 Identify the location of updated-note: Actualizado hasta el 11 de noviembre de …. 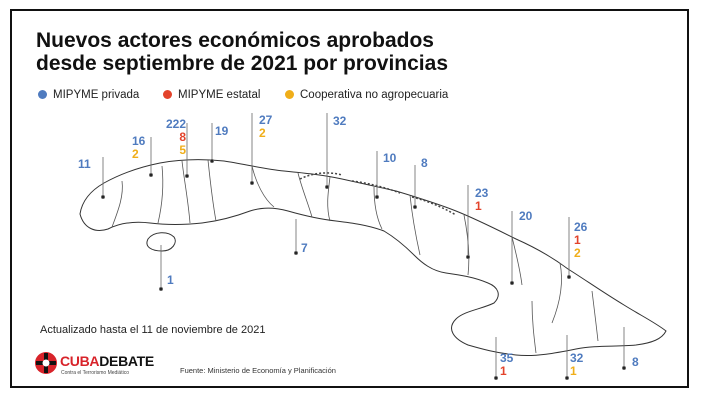
(153, 330).